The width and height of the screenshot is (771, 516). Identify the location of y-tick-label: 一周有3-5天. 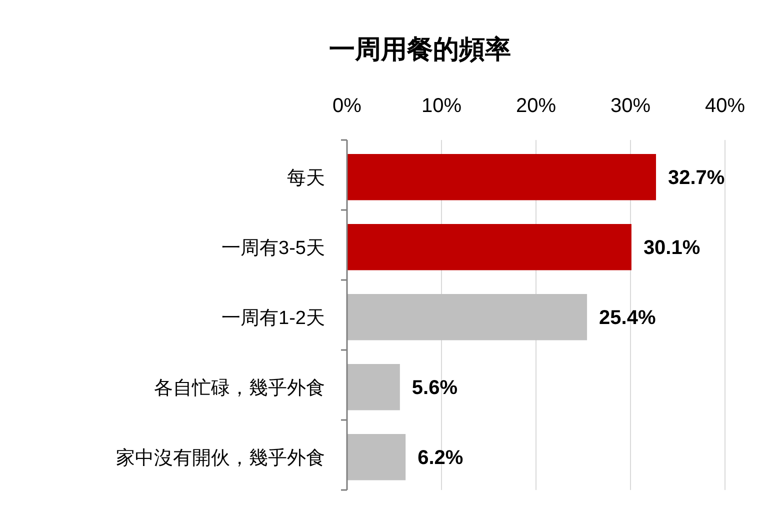
(273, 249).